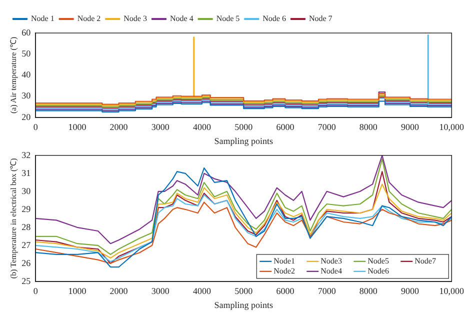  What do you see at coordinates (378, 271) in the screenshot?
I see `legend-label: Node6` at bounding box center [378, 271].